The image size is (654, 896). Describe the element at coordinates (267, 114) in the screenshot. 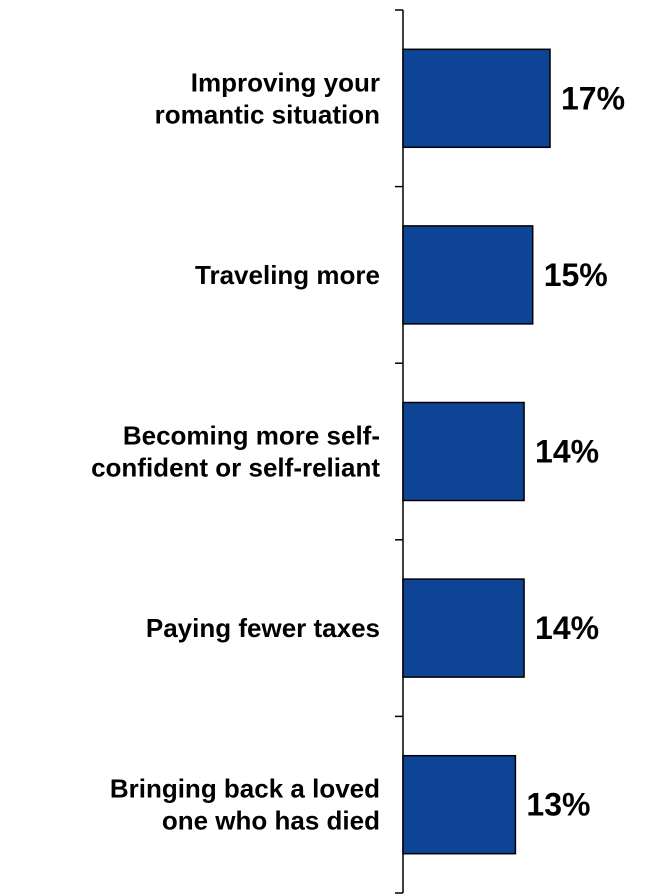

I see `category-label: romantic situation` at that location.